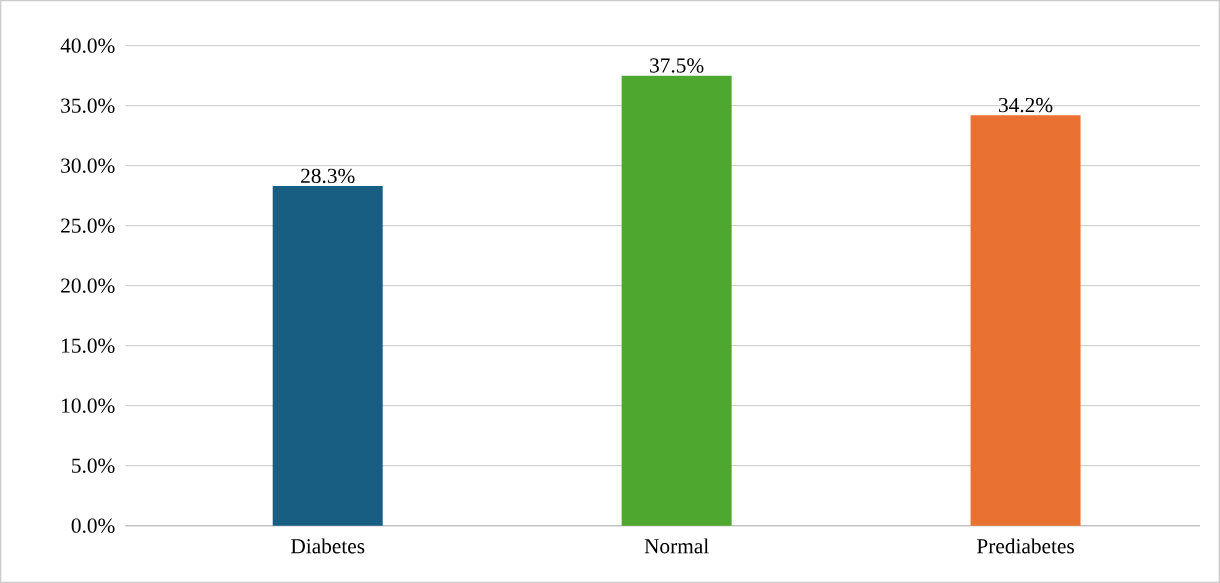 The height and width of the screenshot is (583, 1220). Describe the element at coordinates (88, 285) in the screenshot. I see `y-tick-label: 20.0%` at that location.